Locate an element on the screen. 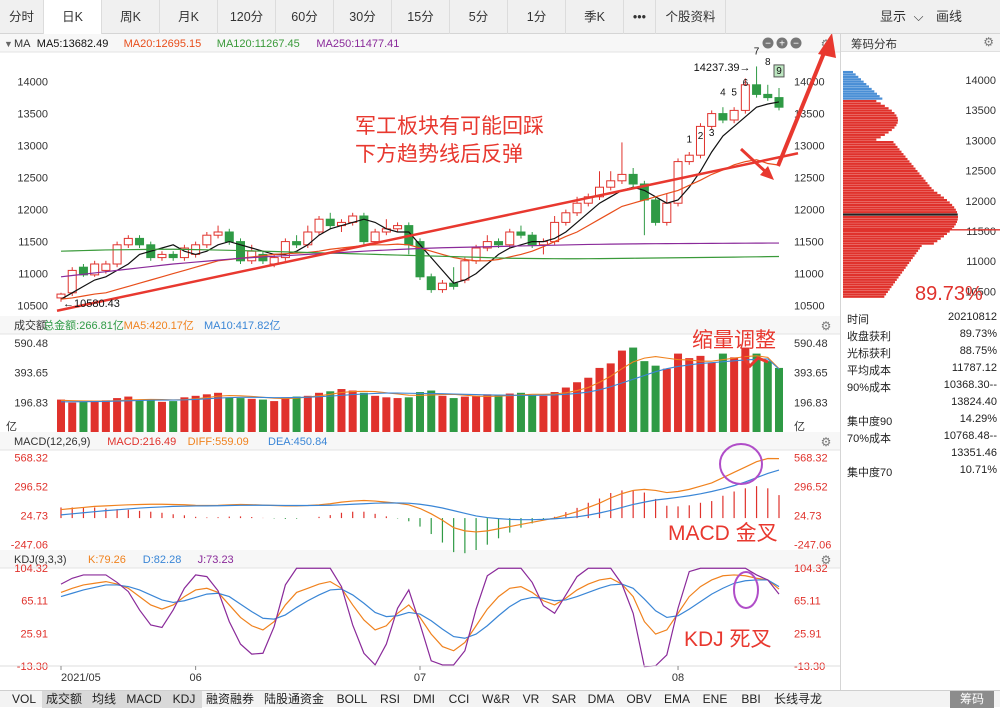 This screenshot has height=708, width=1000. indicator-tab: KDJ is located at coordinates (184, 699).